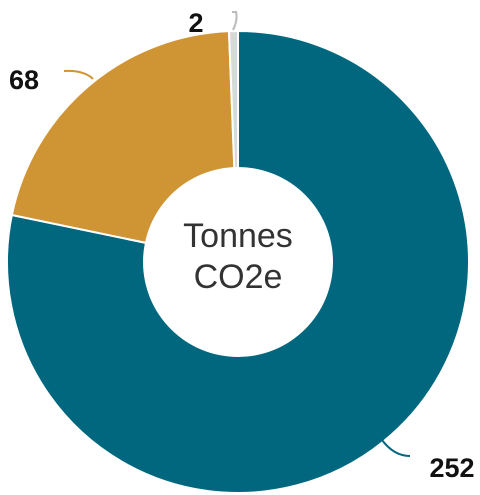  What do you see at coordinates (451, 468) in the screenshot?
I see `data-label-252: 252` at bounding box center [451, 468].